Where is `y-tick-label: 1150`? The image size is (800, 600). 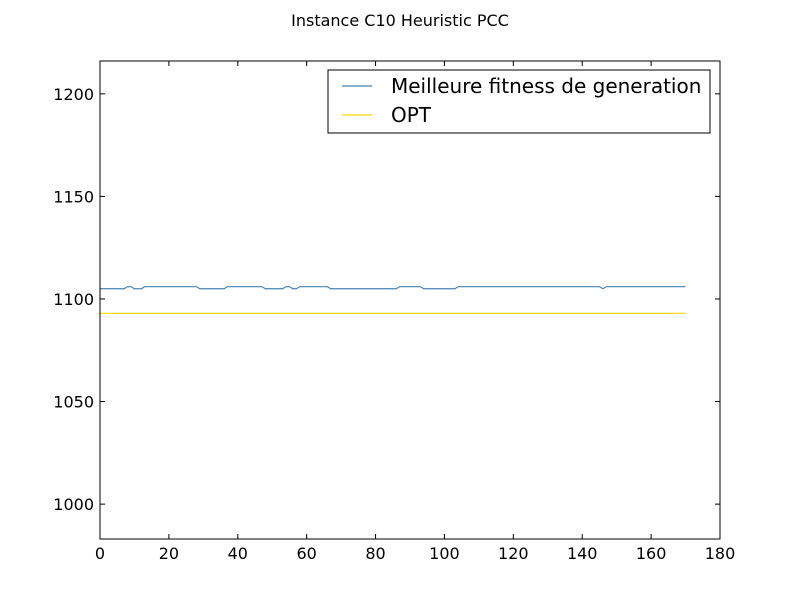
y-tick-label: 1150 is located at coordinates (73, 196).